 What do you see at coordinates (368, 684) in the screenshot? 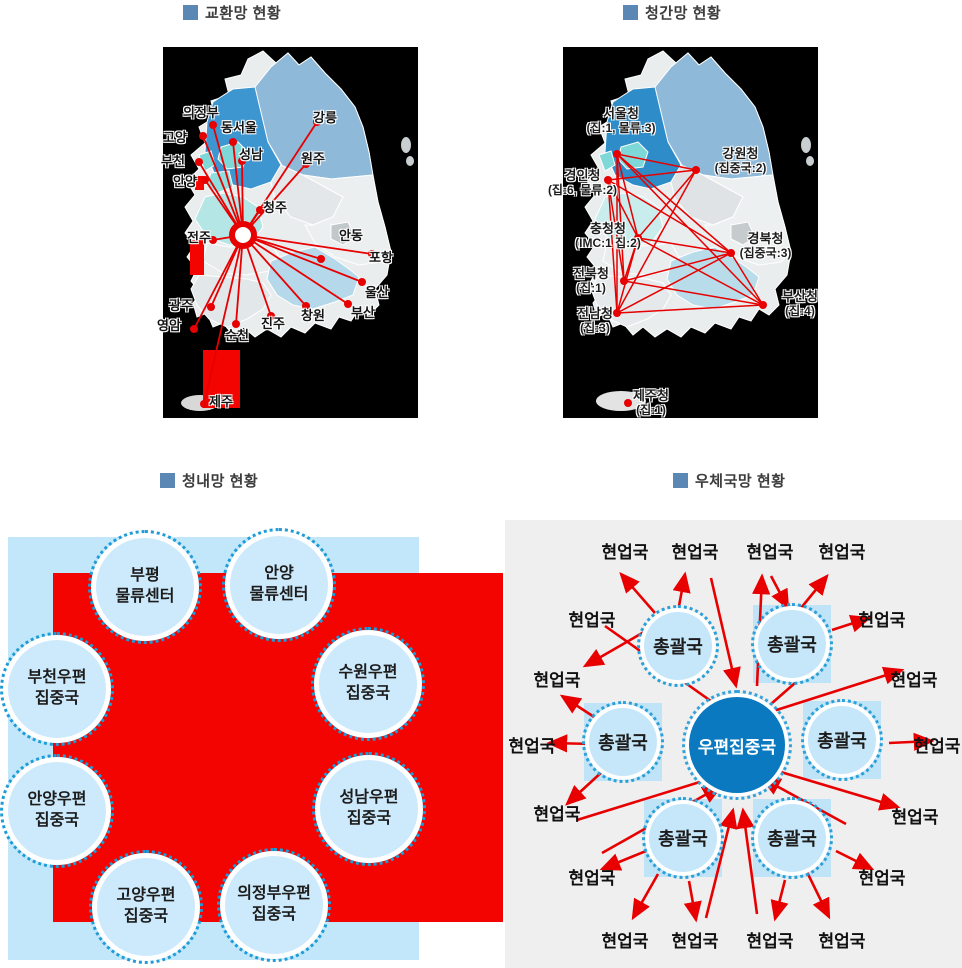
I see `node-suwon-mail-center: 수원우편 집중국` at bounding box center [368, 684].